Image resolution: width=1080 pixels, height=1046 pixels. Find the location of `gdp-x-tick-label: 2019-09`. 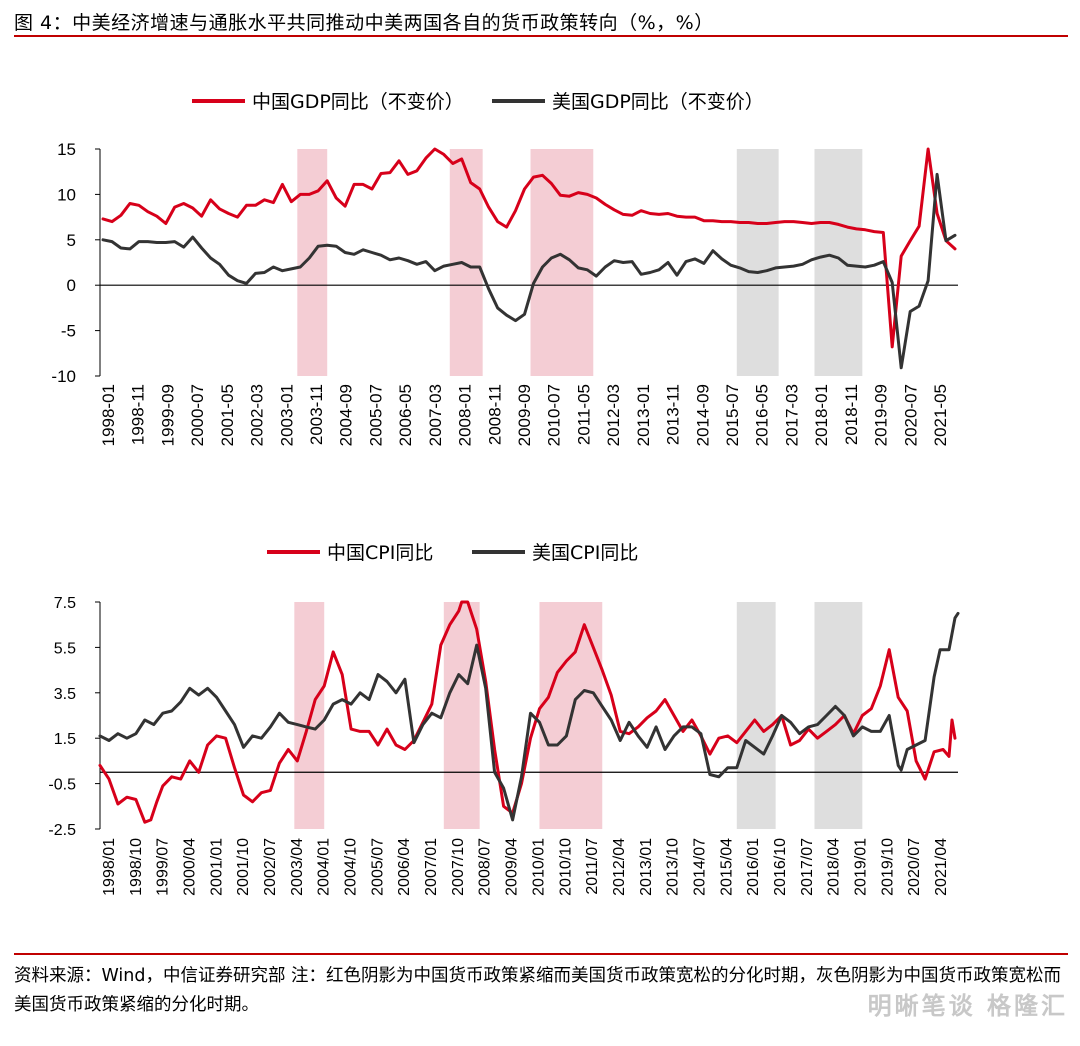

gdp-x-tick-label: 2019-09 is located at coordinates (881, 415).